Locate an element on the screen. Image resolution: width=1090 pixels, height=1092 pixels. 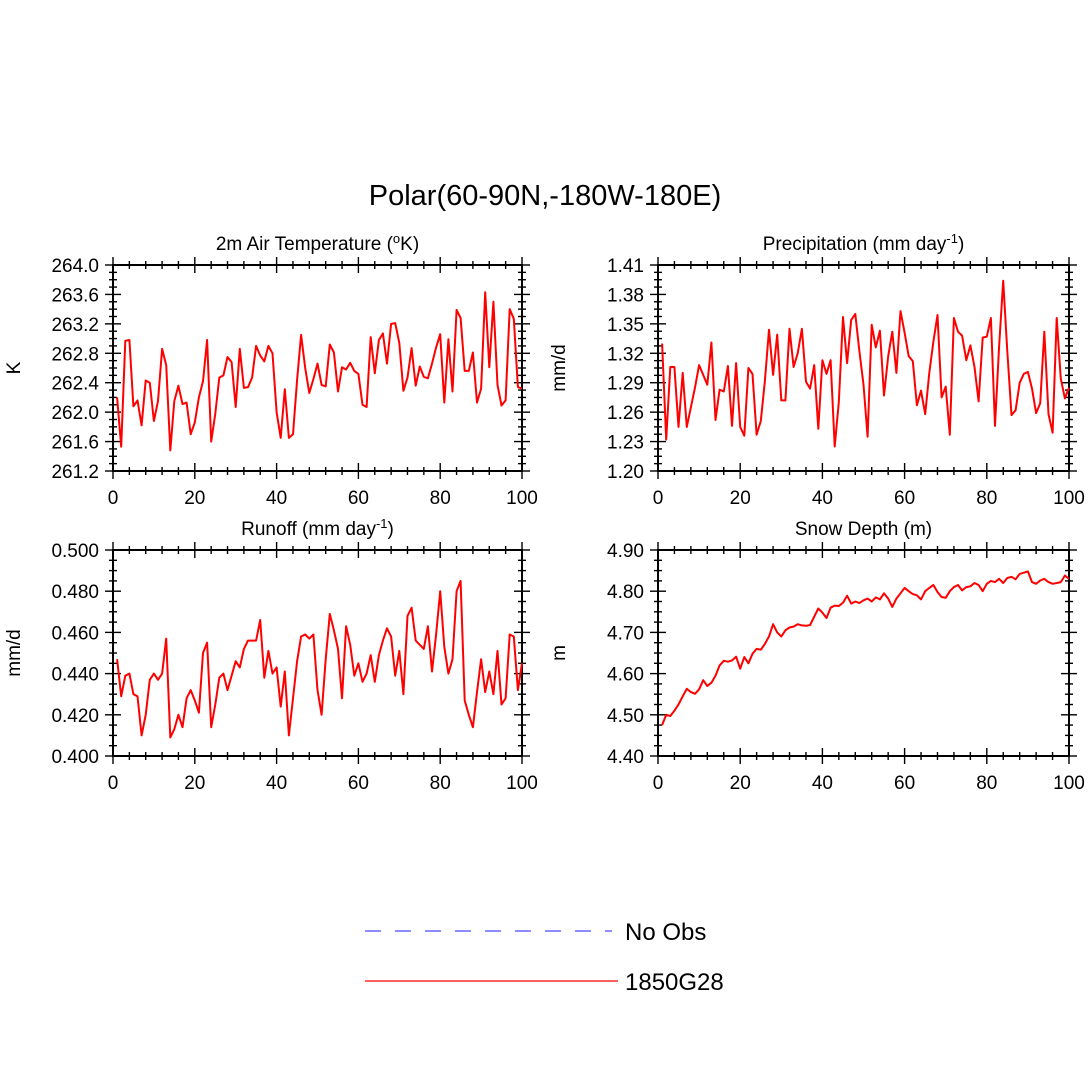
y-tick-label: 1.35 is located at coordinates (625, 325).